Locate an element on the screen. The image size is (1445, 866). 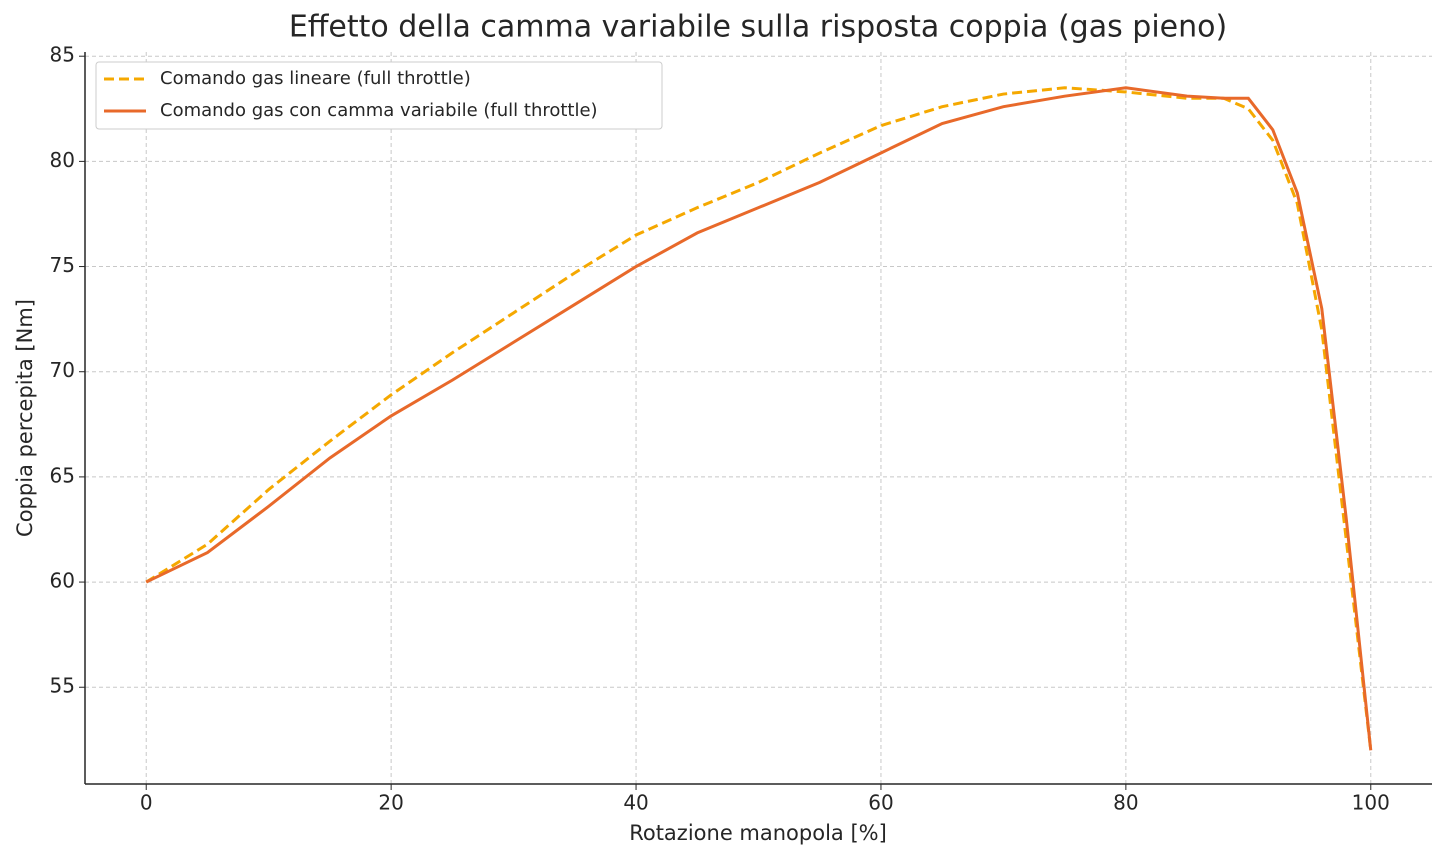
y-tick-label: 80 is located at coordinates (62, 160).